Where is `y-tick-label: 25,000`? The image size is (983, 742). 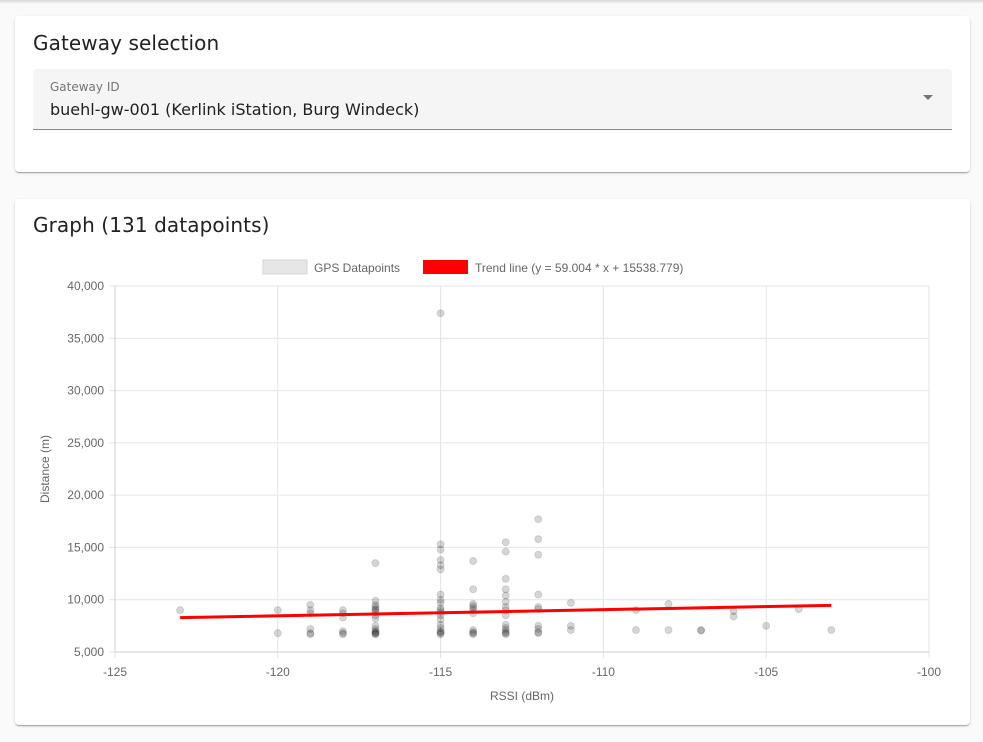 y-tick-label: 25,000 is located at coordinates (85, 443).